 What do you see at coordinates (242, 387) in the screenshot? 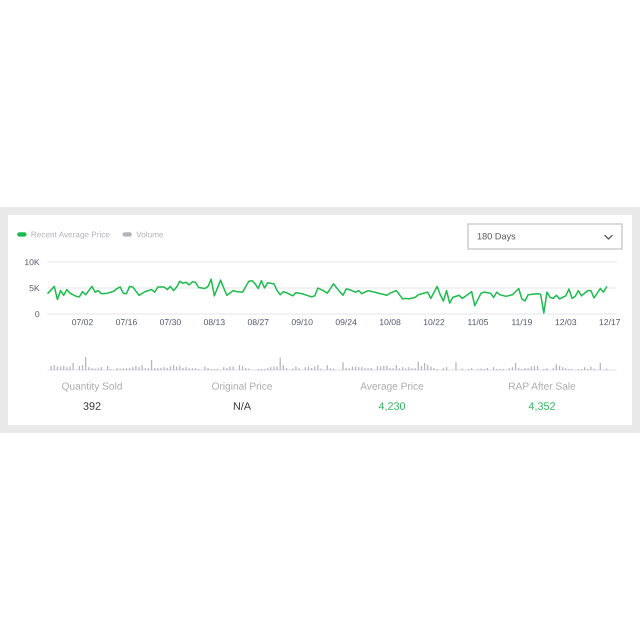
I see `category-label: Original Price` at bounding box center [242, 387].